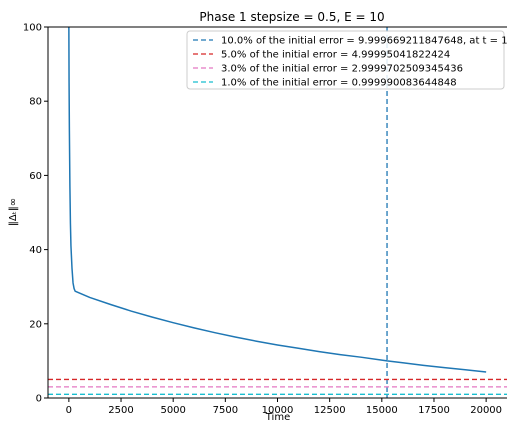  What do you see at coordinates (35, 102) in the screenshot?
I see `y-tick-label: 80` at bounding box center [35, 102].